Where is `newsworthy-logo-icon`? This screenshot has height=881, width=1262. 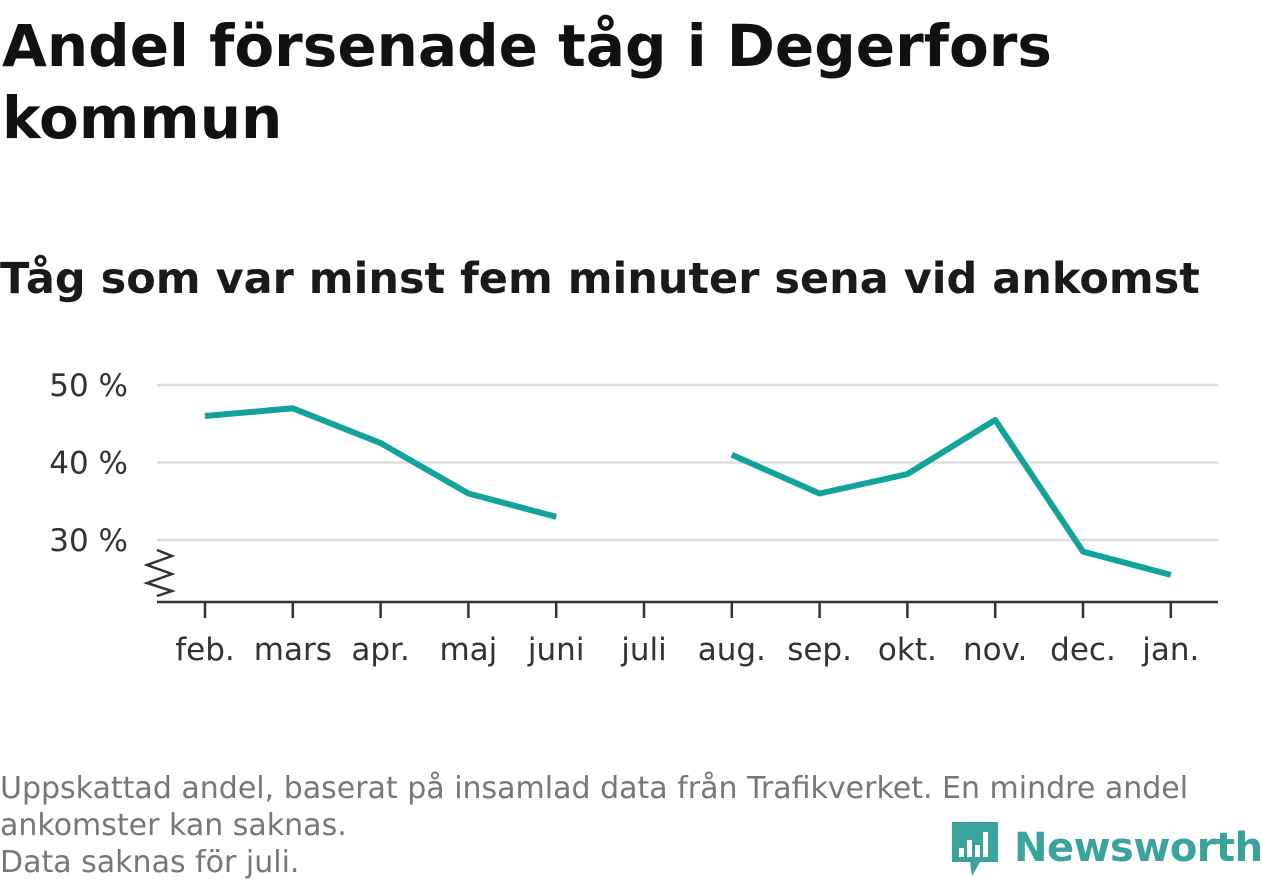 newsworthy-logo-icon is located at coordinates (975, 849).